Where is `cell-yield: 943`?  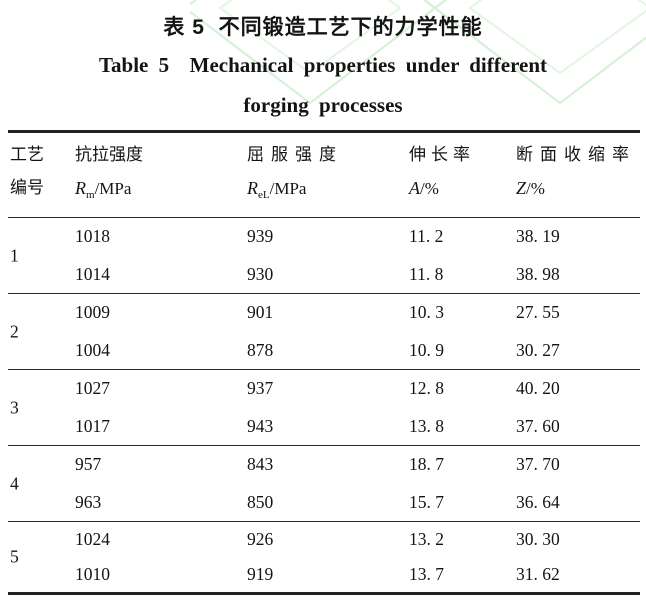
cell-yield: 943 is located at coordinates (260, 425).